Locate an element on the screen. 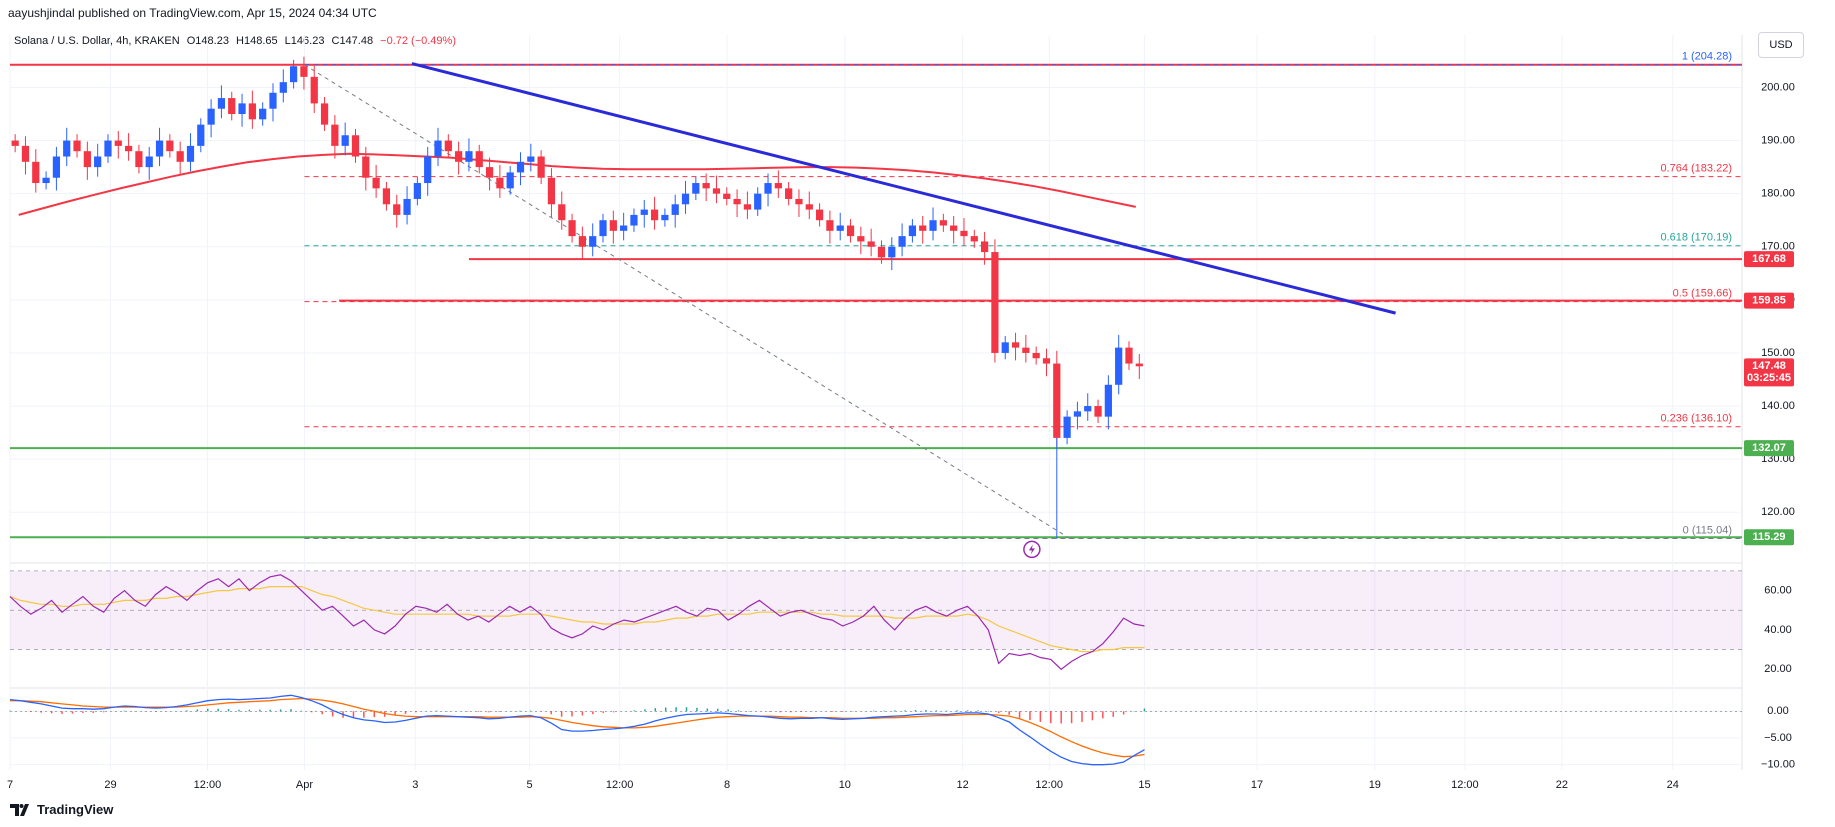 The image size is (1835, 827). high-value: H148.65 is located at coordinates (257, 41).